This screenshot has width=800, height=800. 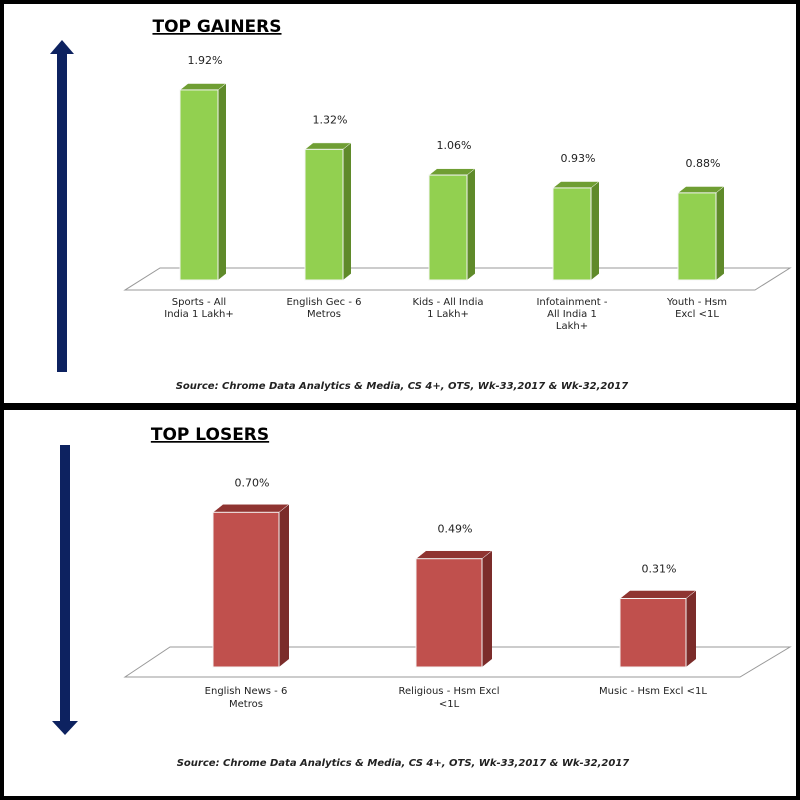 What do you see at coordinates (400, 406) in the screenshot?
I see `panel-divider` at bounding box center [400, 406].